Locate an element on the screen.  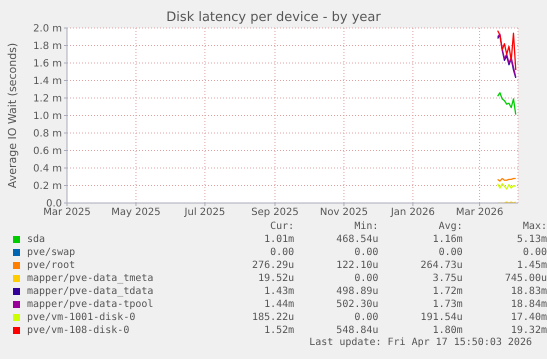
text: 502.30u is located at coordinates (356, 304).